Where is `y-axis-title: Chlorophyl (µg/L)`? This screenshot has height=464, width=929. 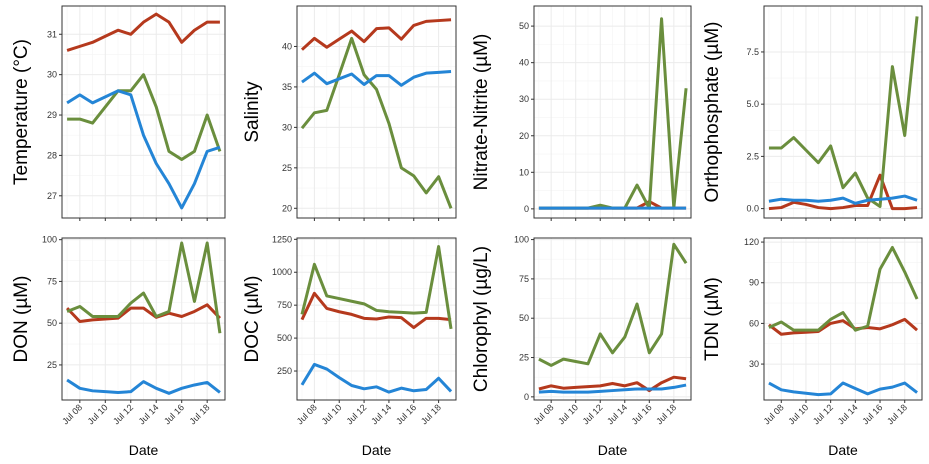
y-axis-title: Chlorophyl (µg/L) is located at coordinates (481, 319).